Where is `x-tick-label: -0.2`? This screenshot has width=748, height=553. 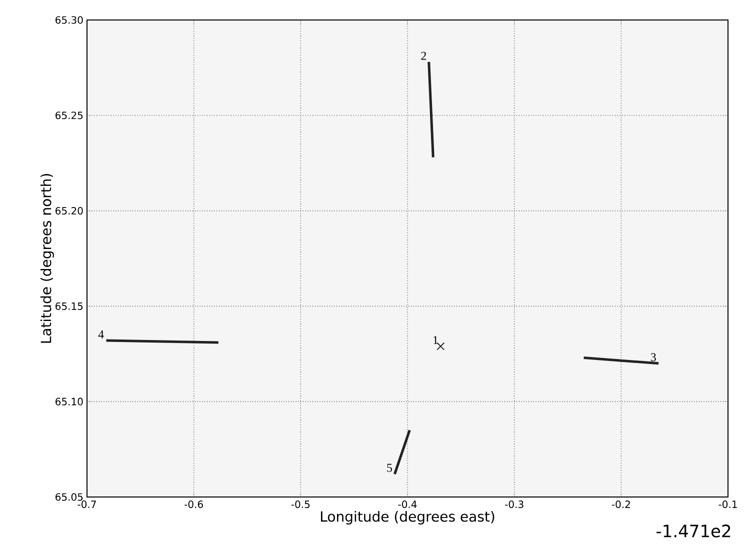
x-tick-label: -0.2 is located at coordinates (621, 504).